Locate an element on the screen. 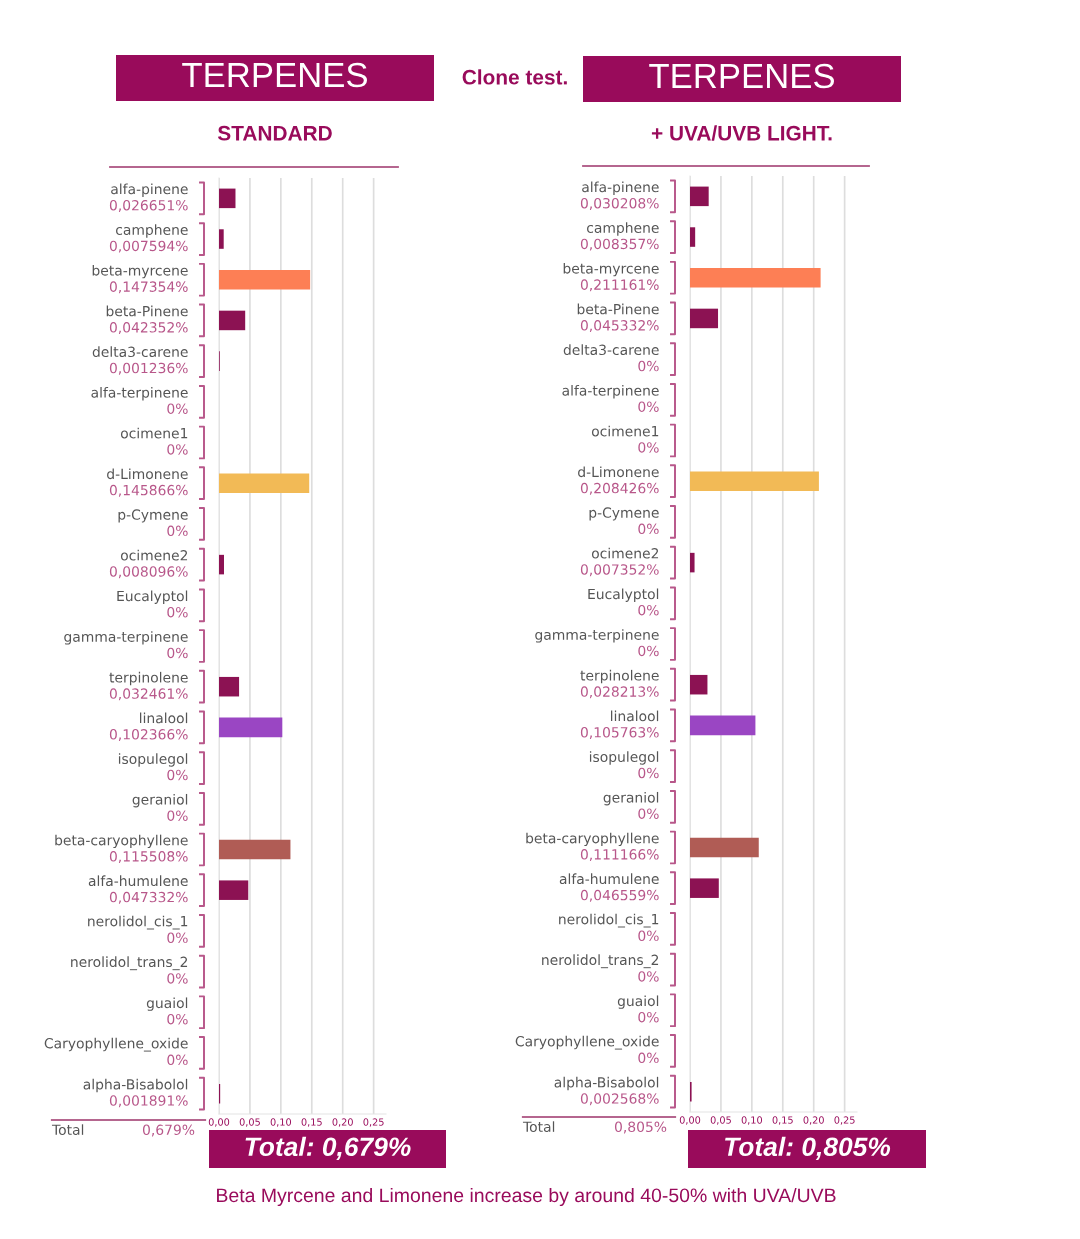  data-label: 0,001891% is located at coordinates (148, 1101).